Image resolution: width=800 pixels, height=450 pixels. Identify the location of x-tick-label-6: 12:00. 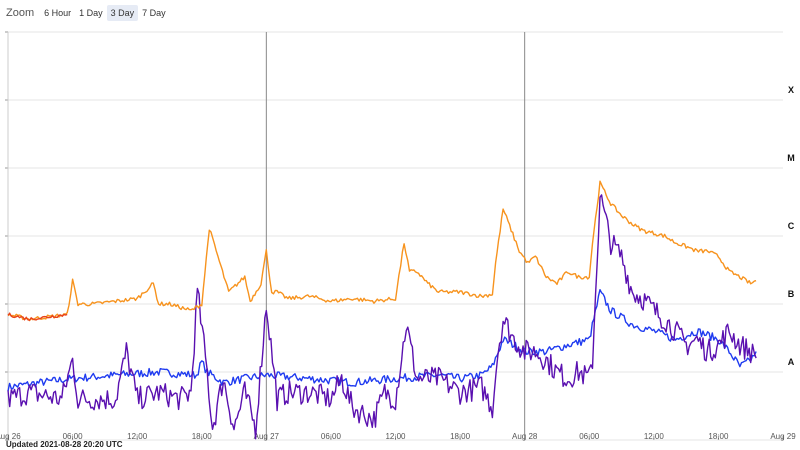
(395, 436).